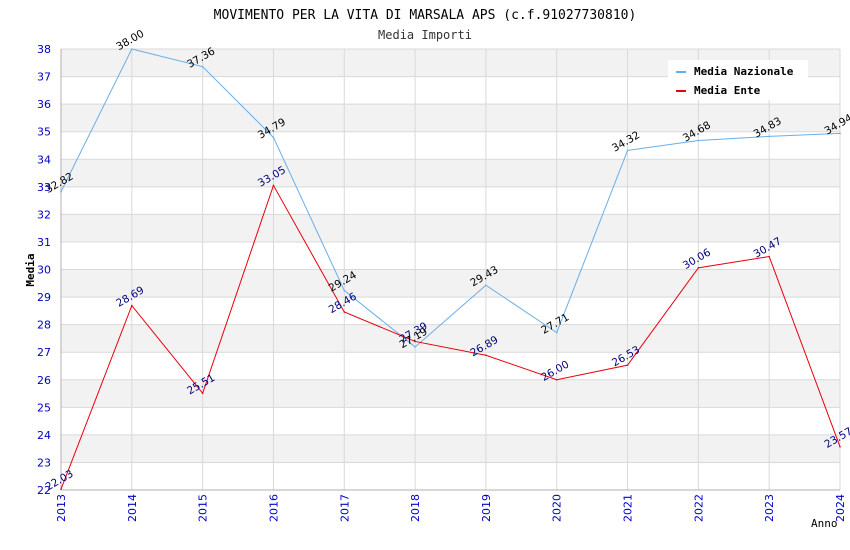 This screenshot has width=850, height=550. I want to click on y-tick-label: 27, so click(44, 352).